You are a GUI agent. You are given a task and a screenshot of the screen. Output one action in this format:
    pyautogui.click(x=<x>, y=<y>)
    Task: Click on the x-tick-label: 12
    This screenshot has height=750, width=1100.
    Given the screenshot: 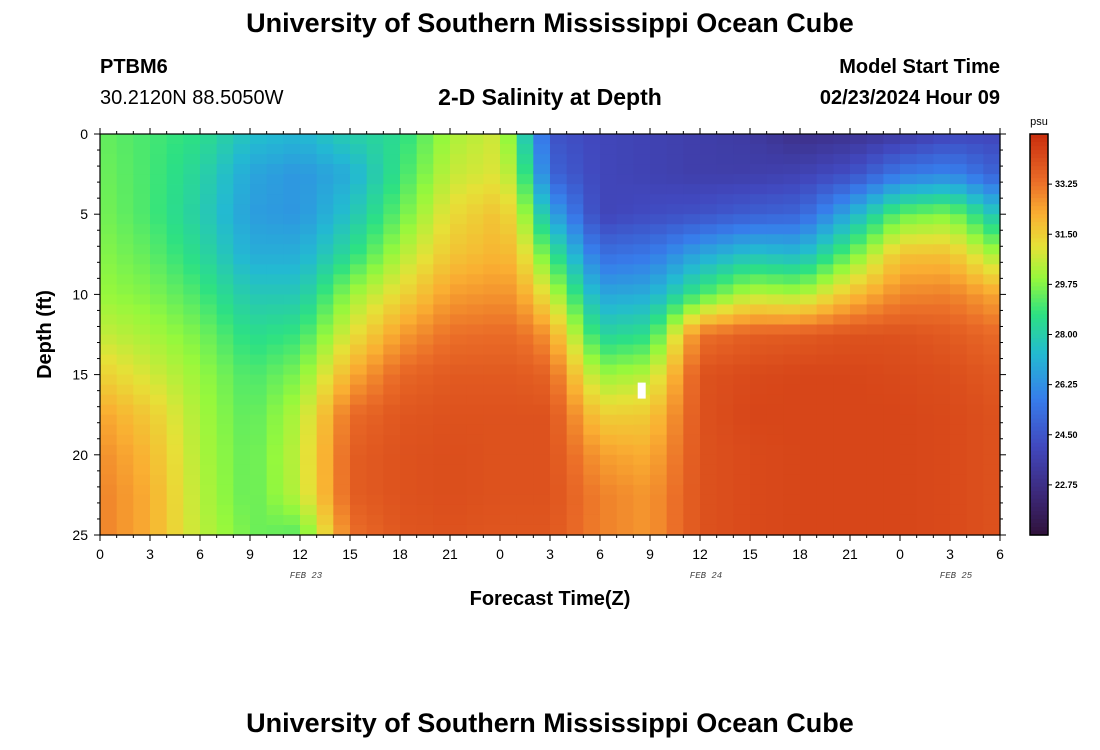 What is the action you would take?
    pyautogui.click(x=300, y=554)
    